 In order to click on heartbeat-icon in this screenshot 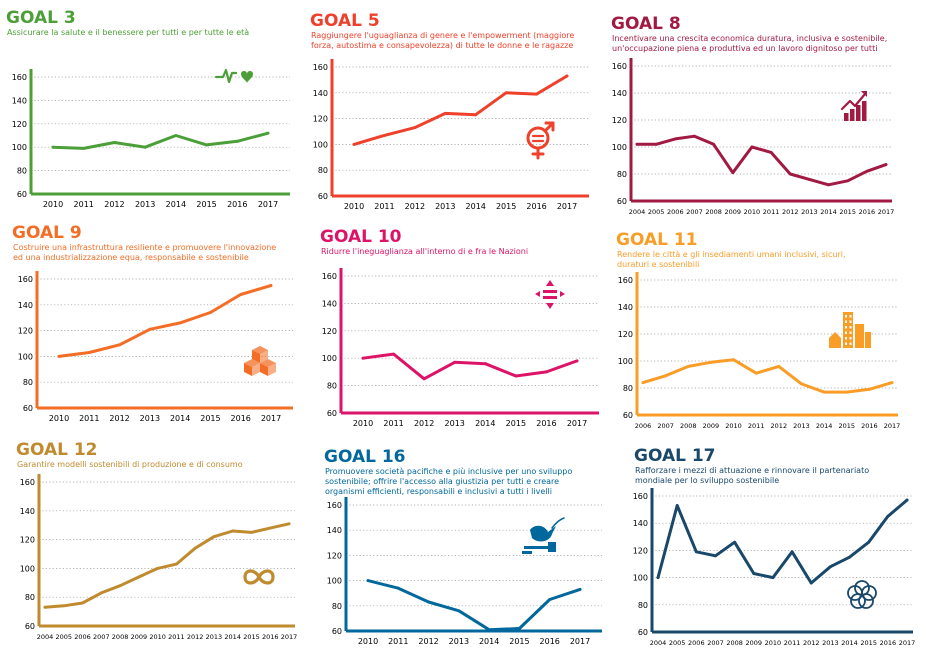, I will do `click(233, 76)`.